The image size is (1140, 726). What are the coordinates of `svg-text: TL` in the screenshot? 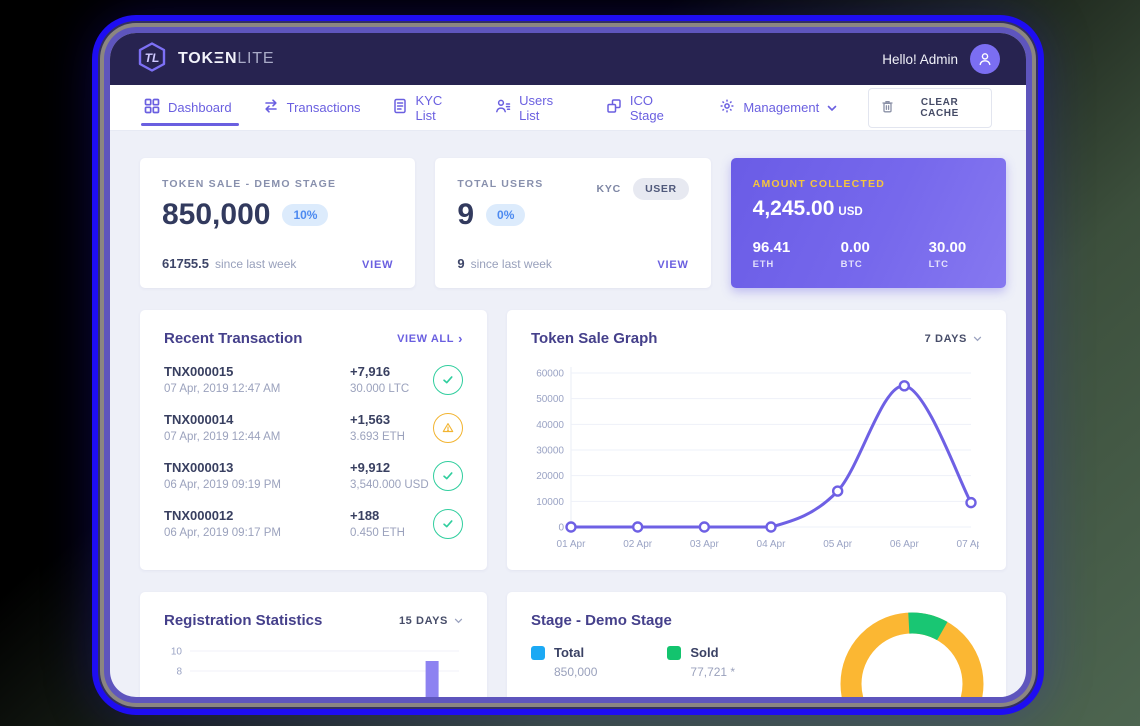 It's located at (152, 58).